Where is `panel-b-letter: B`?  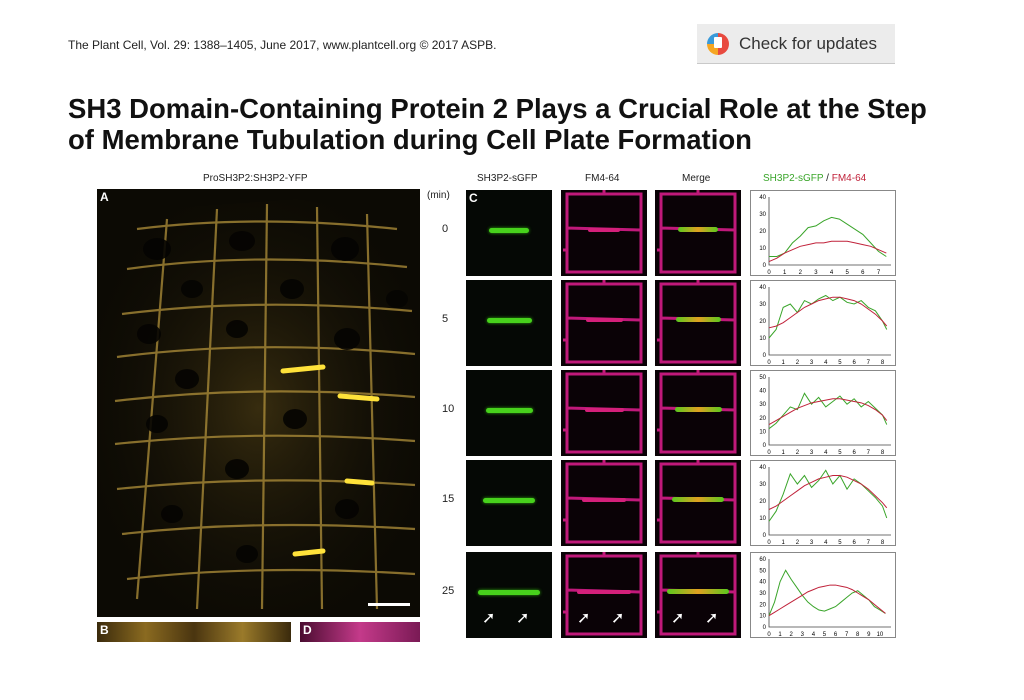
panel-b-letter: B is located at coordinates (104, 630).